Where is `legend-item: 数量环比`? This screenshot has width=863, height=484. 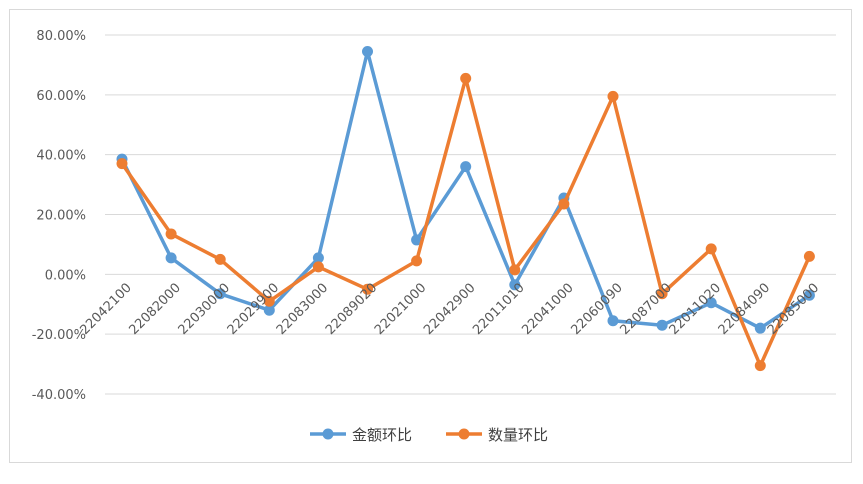
legend-item: 数量环比 is located at coordinates (497, 435).